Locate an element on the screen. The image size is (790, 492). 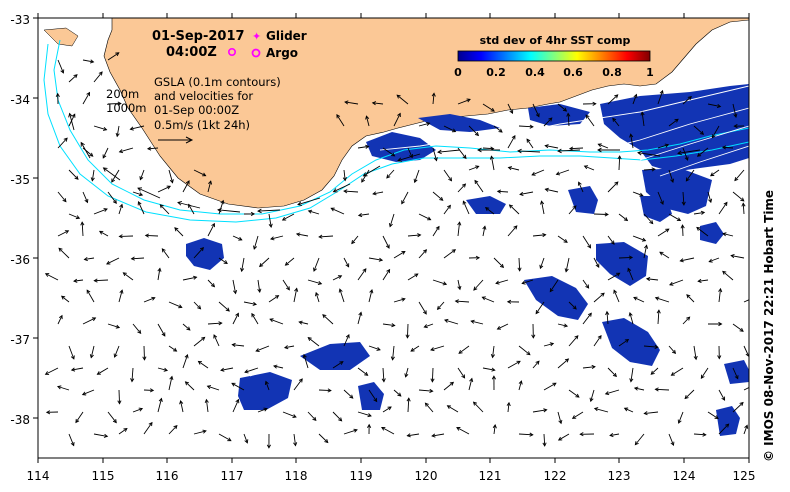
colorbar-gradient is located at coordinates (554, 56).